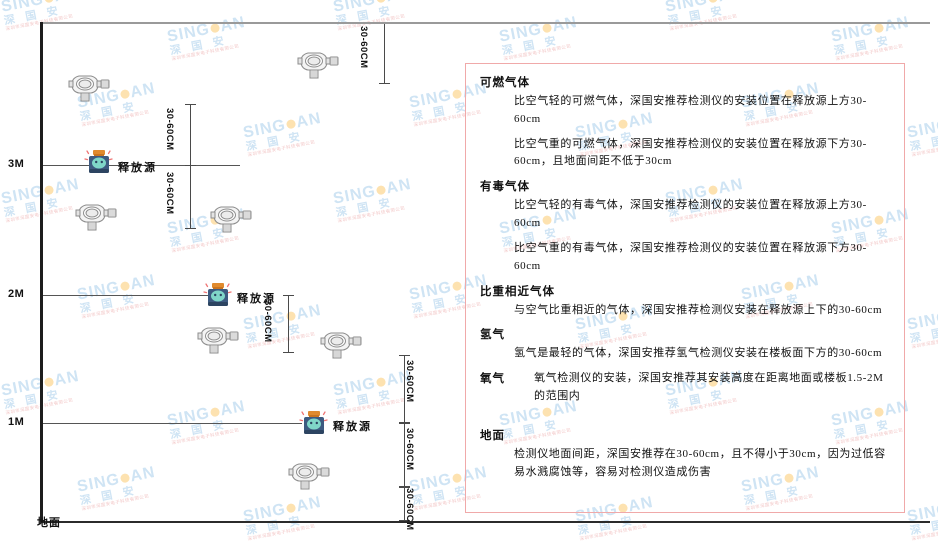 The image size is (938, 541). What do you see at coordinates (690, 214) in the screenshot?
I see `section-paragraph: 比空气轻的有毒气体，深国安推荐检测仪的安装位置在释放源上方30-60cm` at bounding box center [690, 214].